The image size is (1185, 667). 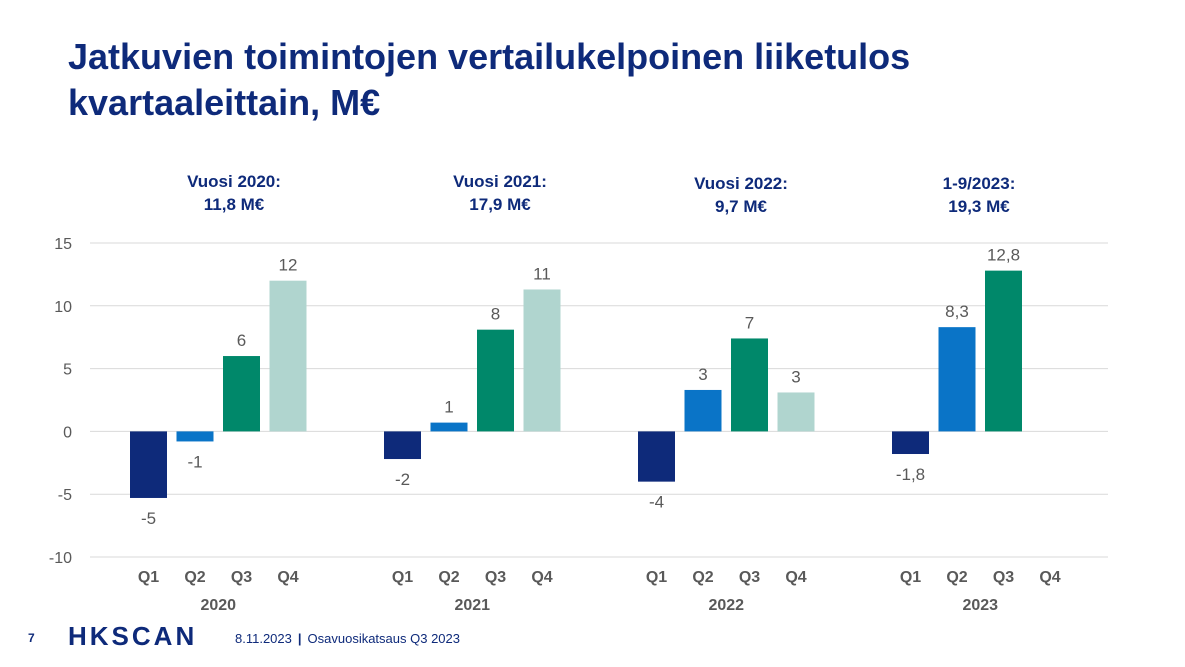 I want to click on year-note-label: 1-9/2023:, so click(x=979, y=183).